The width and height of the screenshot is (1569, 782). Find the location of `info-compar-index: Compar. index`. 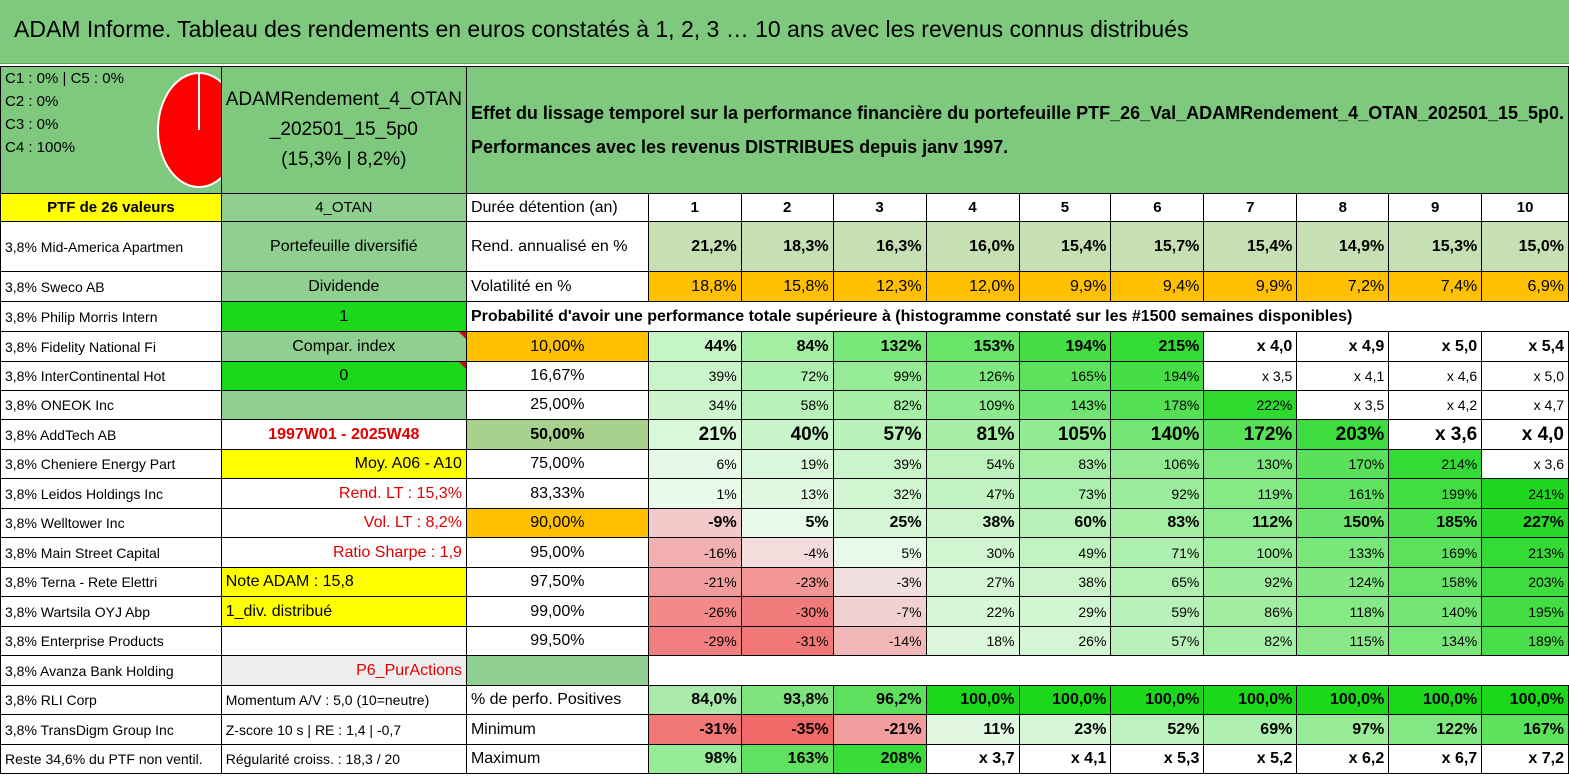

info-compar-index: Compar. index is located at coordinates (343, 346).